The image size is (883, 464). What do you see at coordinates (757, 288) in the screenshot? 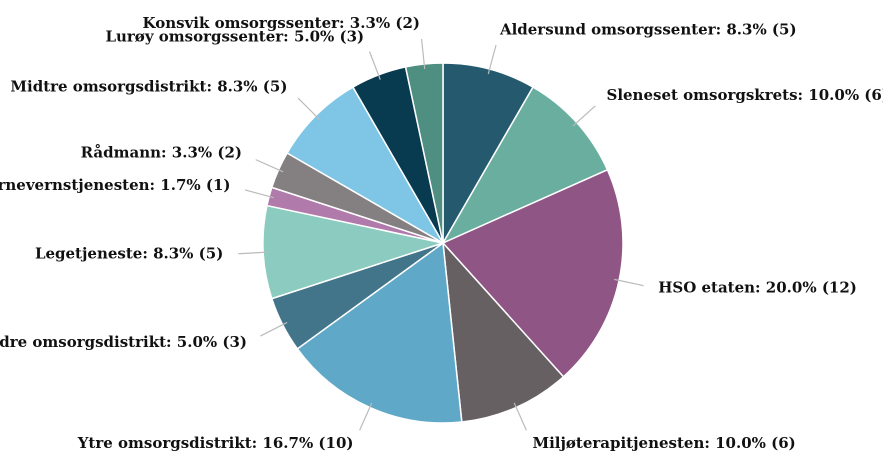
I see `slice-label: HSO etaten: 20.0% (12)` at bounding box center [757, 288].